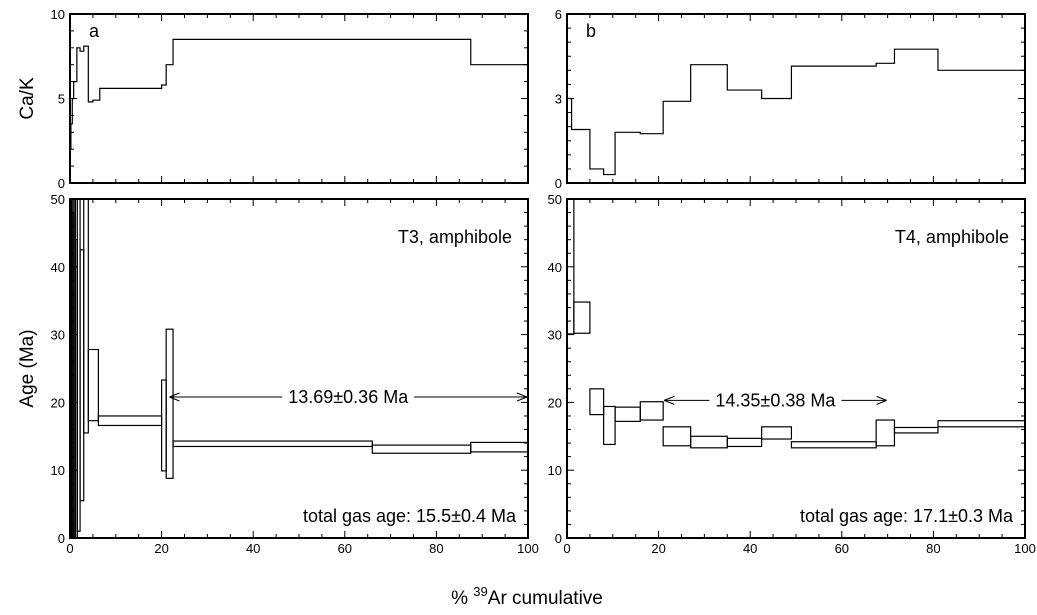  Describe the element at coordinates (775, 400) in the screenshot. I see `plateau-age-label: 14.35±0.38 Ma` at that location.